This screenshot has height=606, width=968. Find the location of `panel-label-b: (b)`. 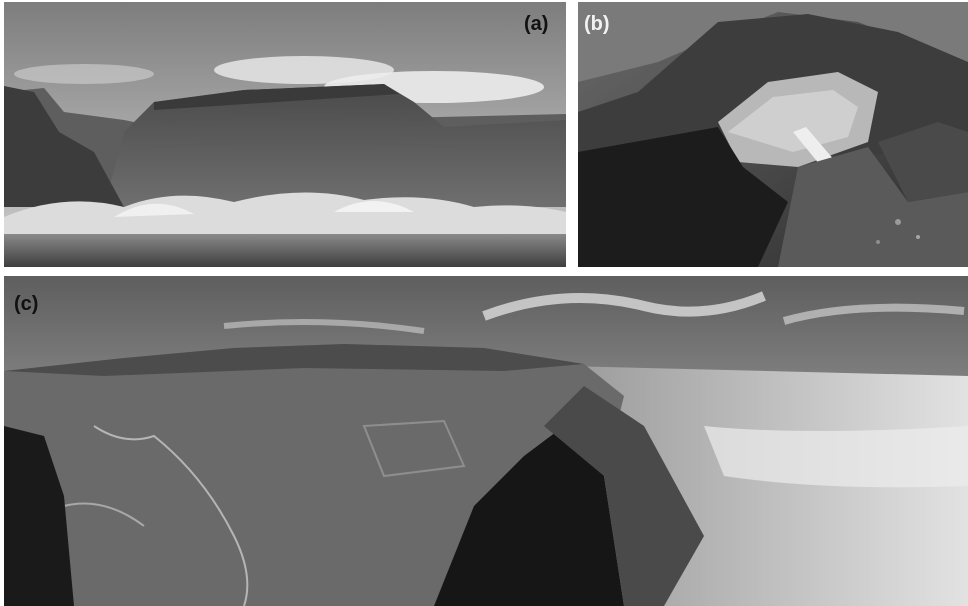

panel-label-b: (b) is located at coordinates (597, 24).